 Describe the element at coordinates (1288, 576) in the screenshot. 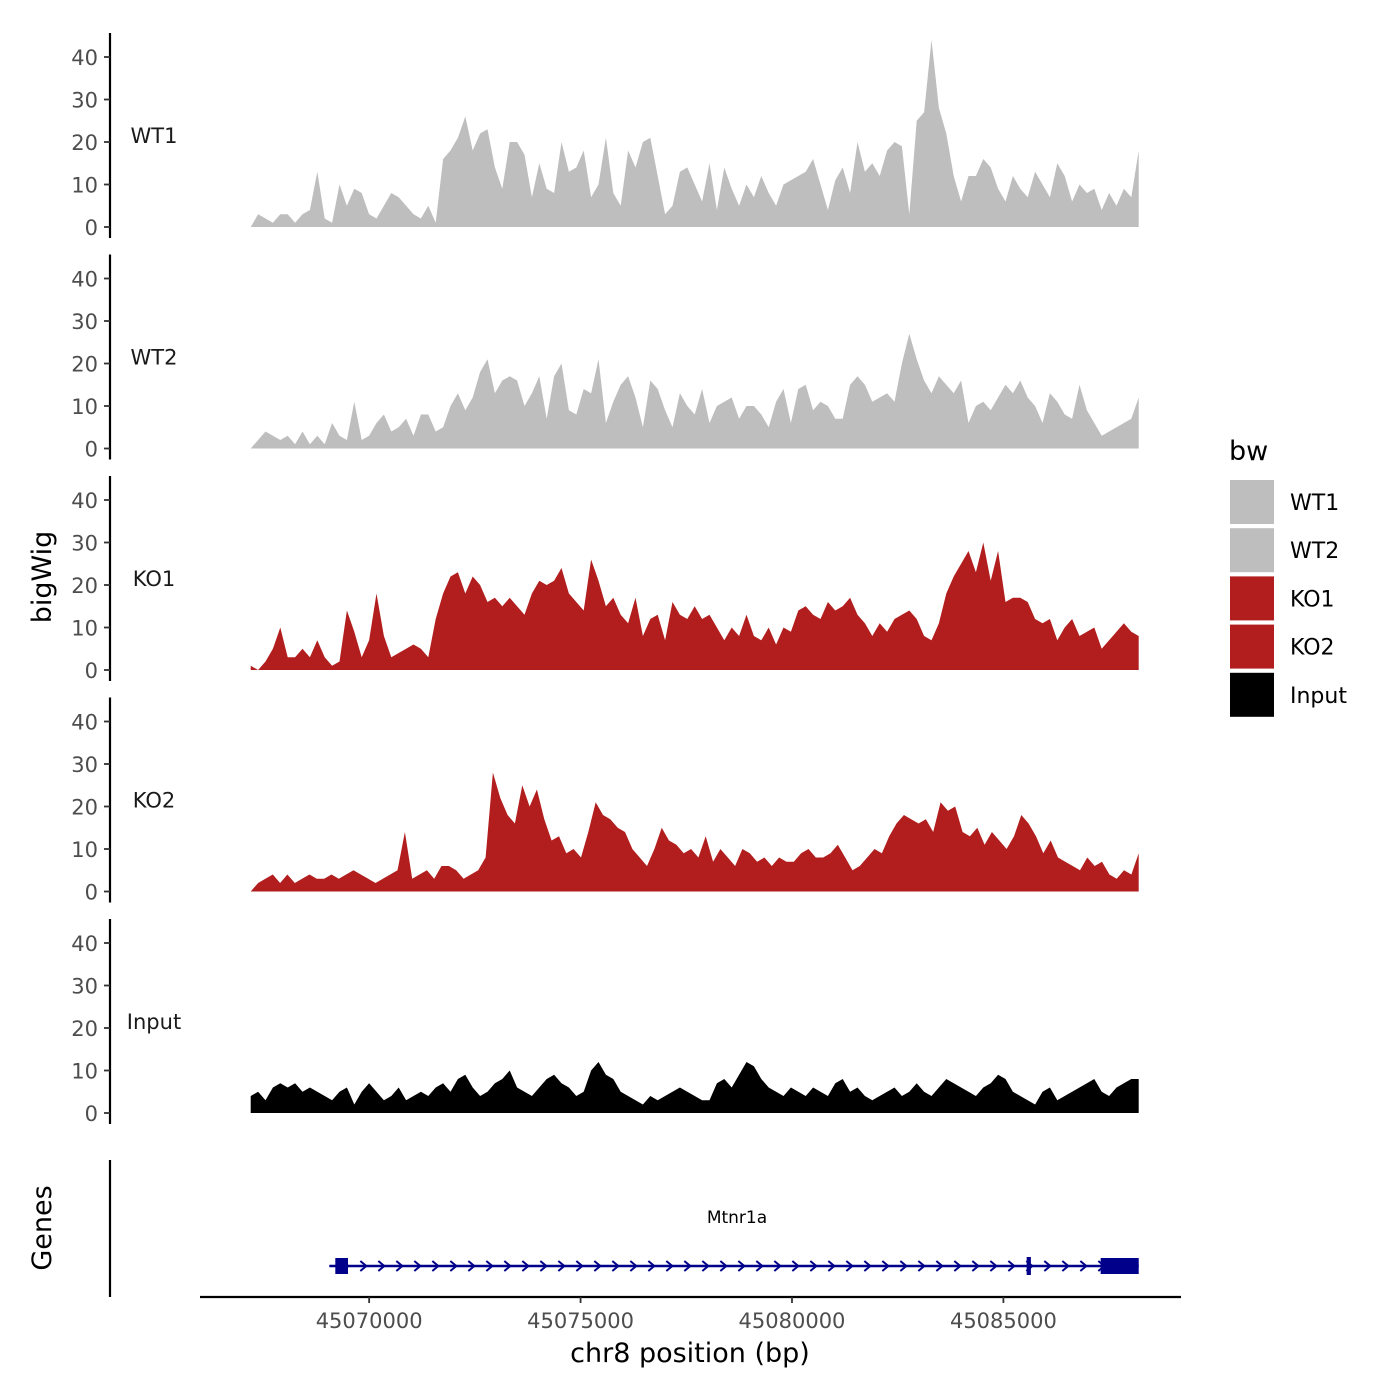

I see `legend: bw WT1 WT2 KO1 KO2 Input` at that location.